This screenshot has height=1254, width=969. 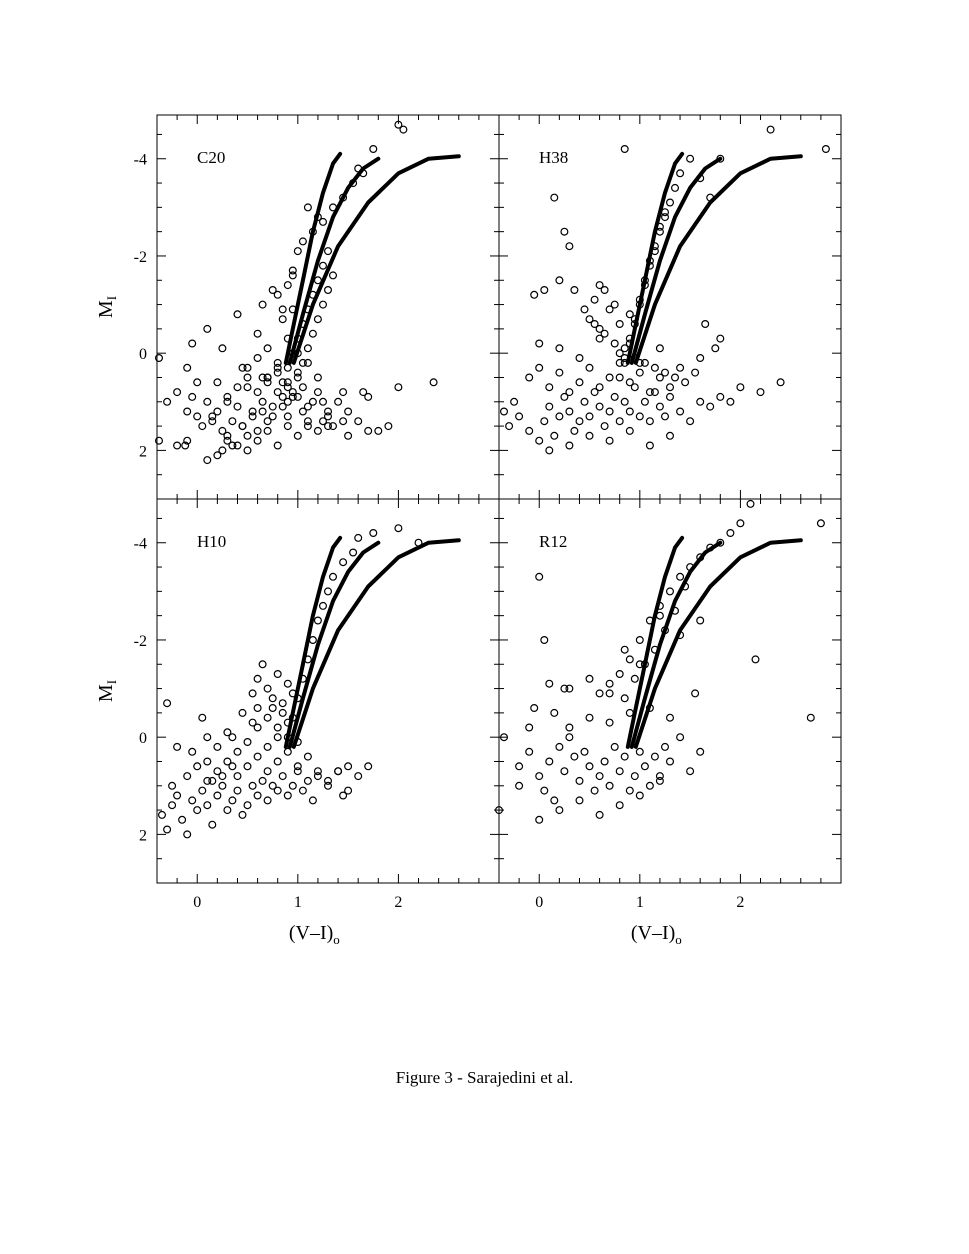 I want to click on panel-c20: -4 -2 0 2 MI C20, so click(x=297, y=307).